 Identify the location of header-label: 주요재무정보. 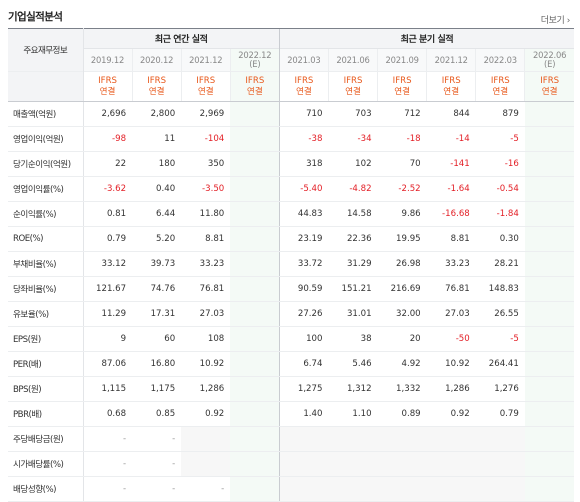
(46, 50).